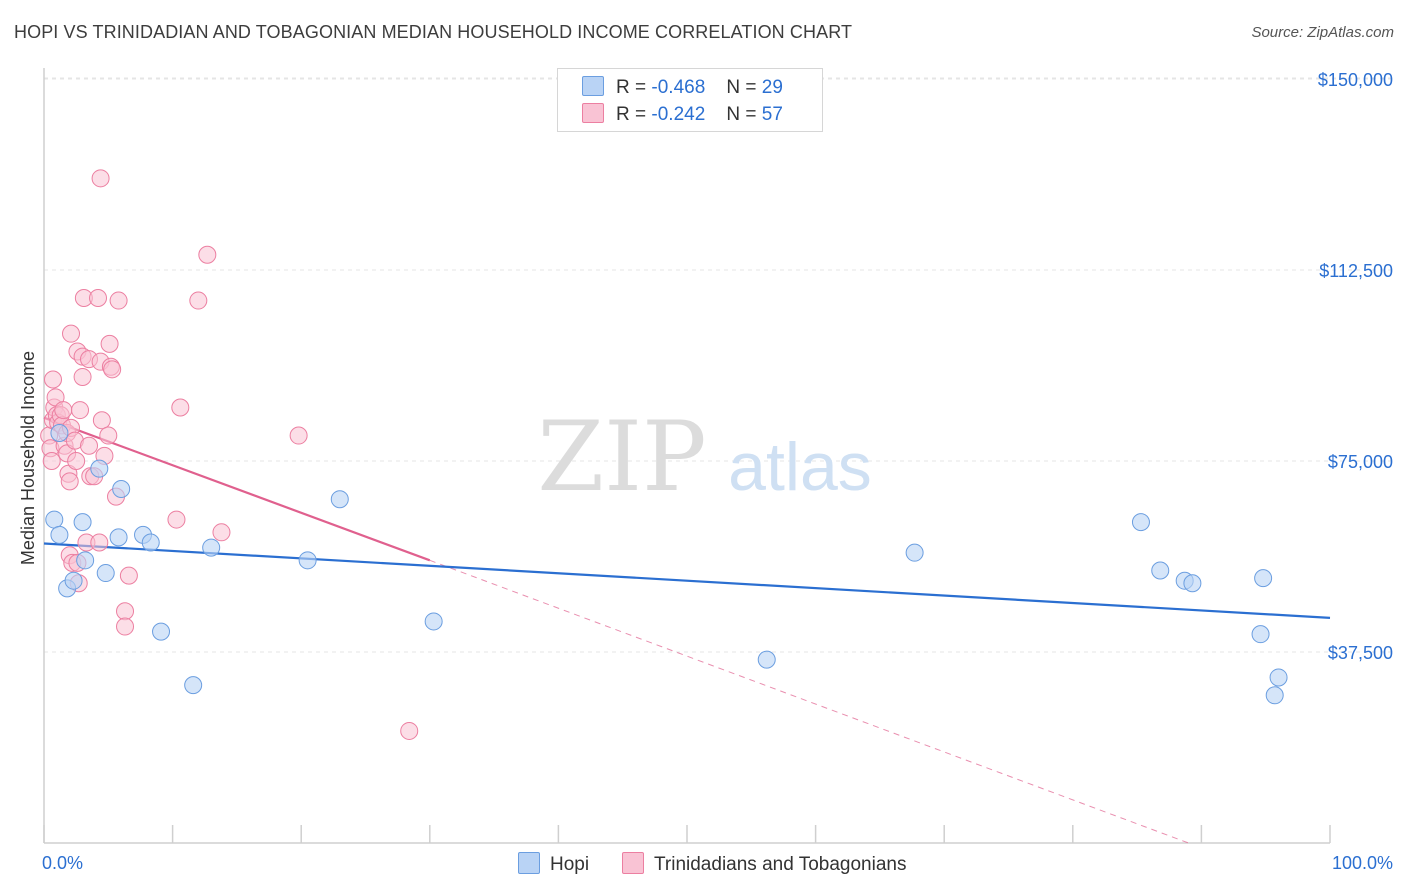 This screenshot has width=1406, height=892. I want to click on hopi-trend-line, so click(687, 580).